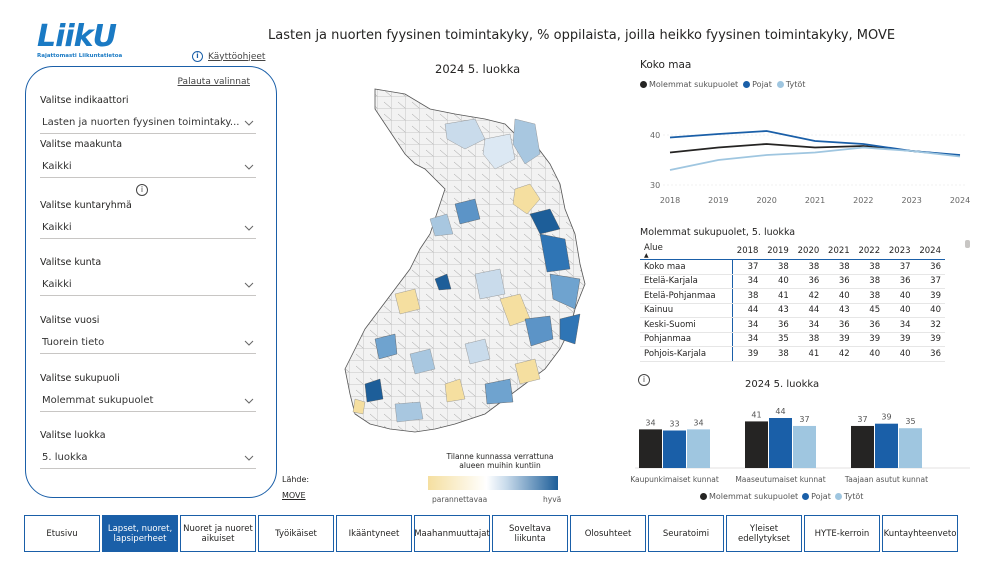 The width and height of the screenshot is (1000, 570). Describe the element at coordinates (838, 310) in the screenshot. I see `value-cell: 43` at that location.